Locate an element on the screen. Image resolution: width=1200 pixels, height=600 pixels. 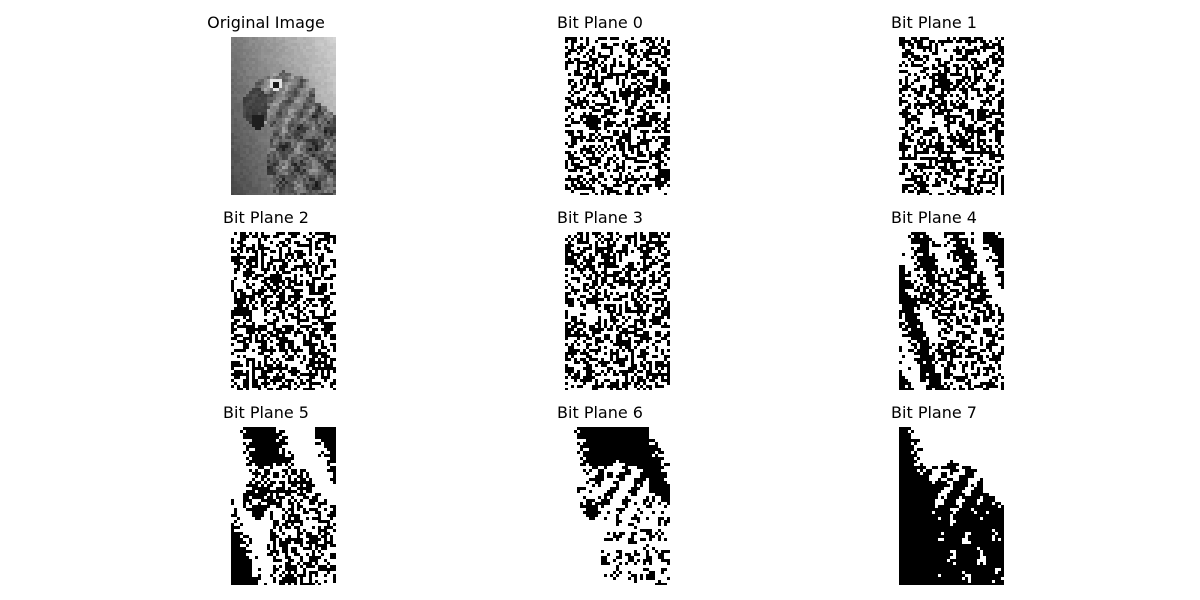
panel-original-image: Original Image is located at coordinates (266, 107).